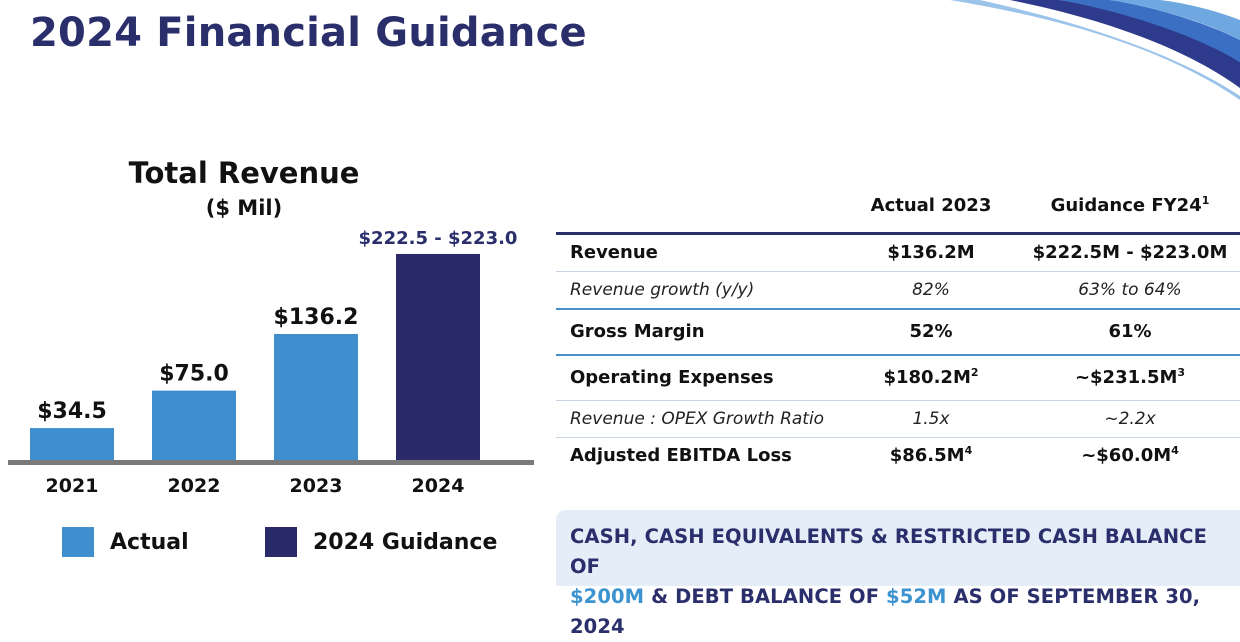 The width and height of the screenshot is (1240, 642). I want to click on row-actual-2023: 1.5x, so click(931, 419).